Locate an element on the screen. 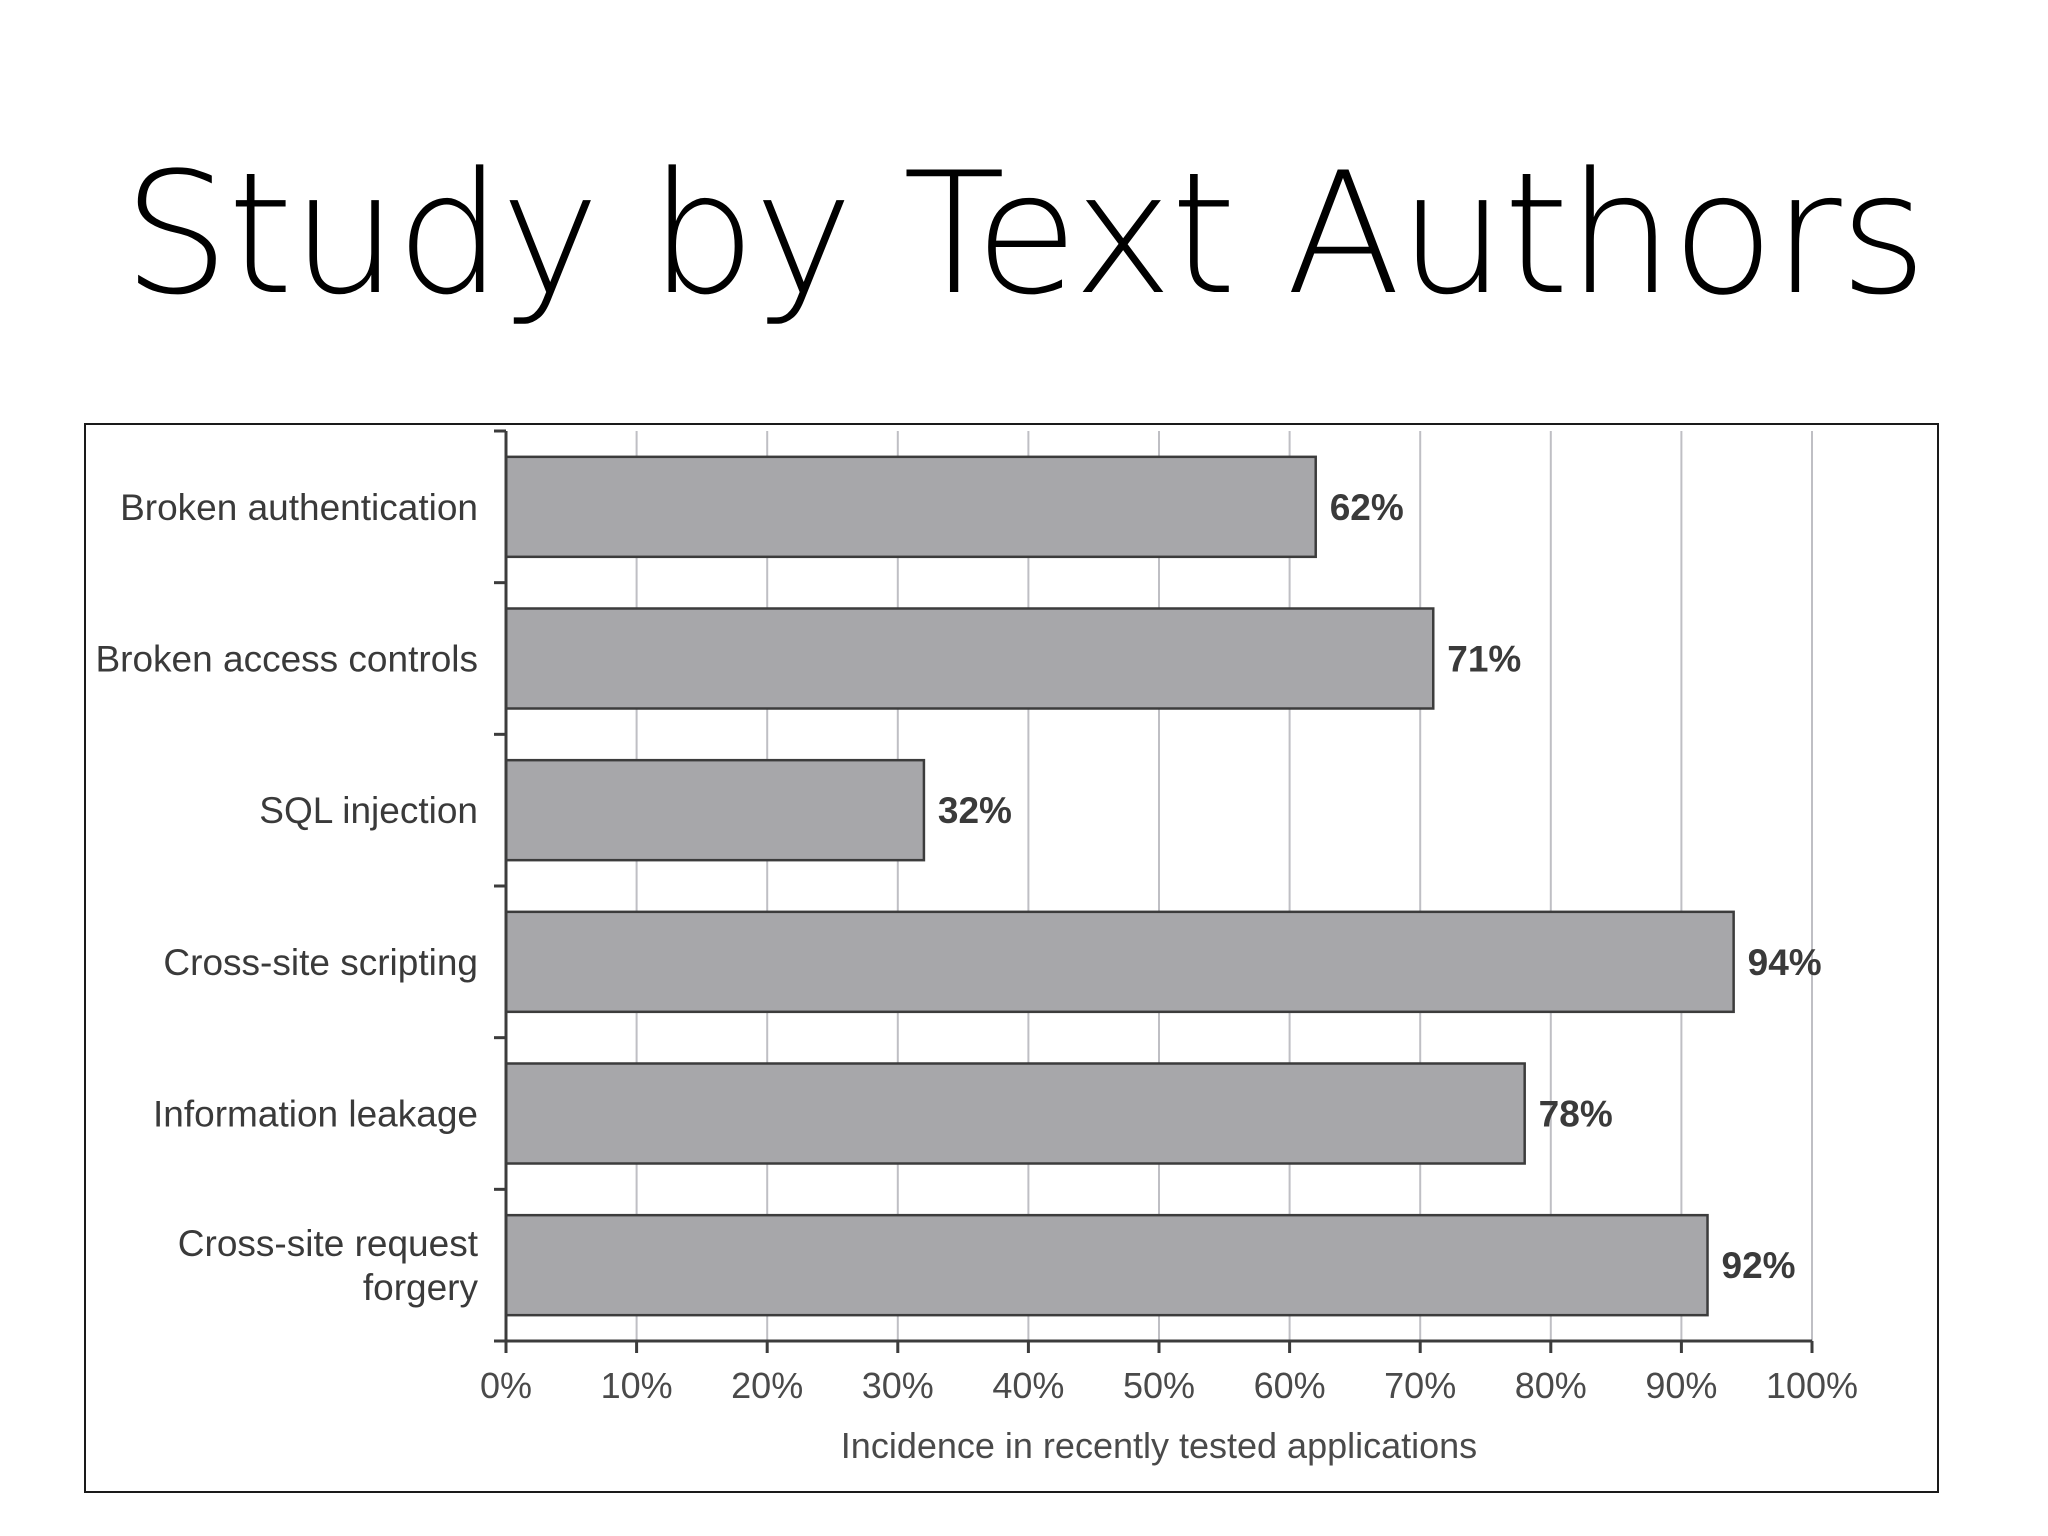  data-label: 71% is located at coordinates (1484, 659).